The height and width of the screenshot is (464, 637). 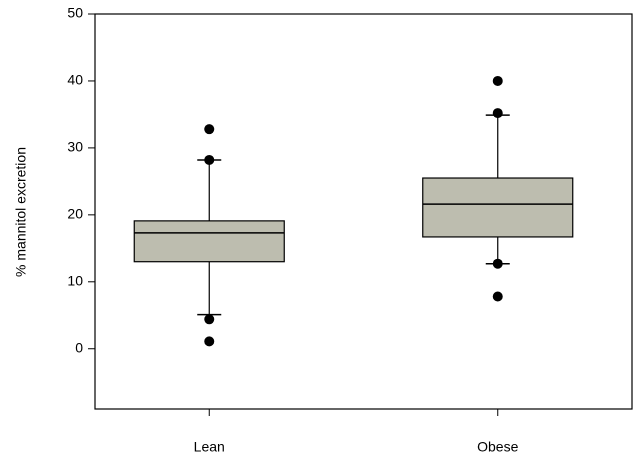 What do you see at coordinates (75, 214) in the screenshot?
I see `y-tick-label: 20` at bounding box center [75, 214].